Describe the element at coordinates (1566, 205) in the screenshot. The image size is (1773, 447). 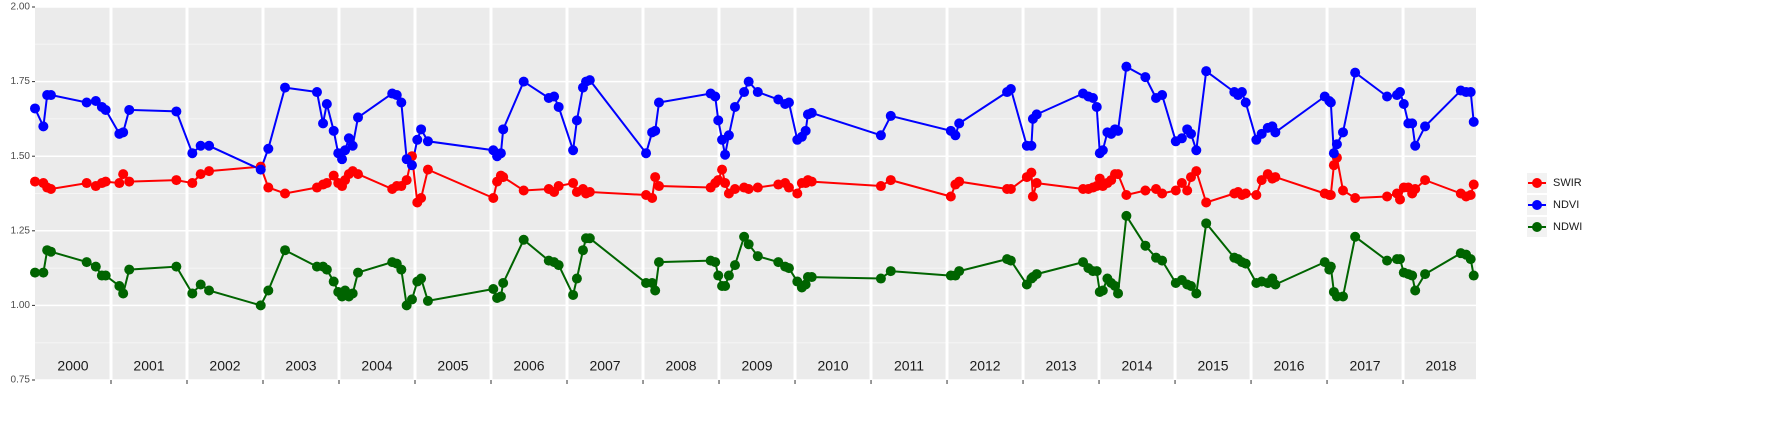
I see `legend-label: NDVI` at that location.